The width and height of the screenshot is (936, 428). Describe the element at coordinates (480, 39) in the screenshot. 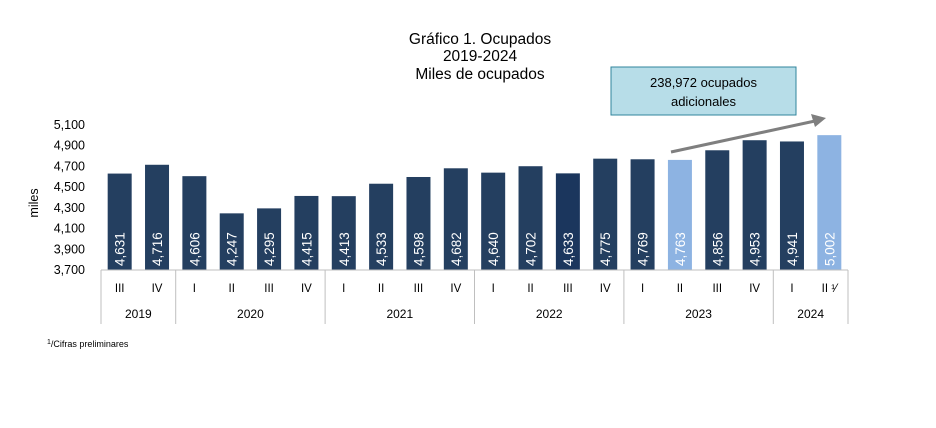

I see `title-line-1: Gráfico 1. Ocupados` at that location.